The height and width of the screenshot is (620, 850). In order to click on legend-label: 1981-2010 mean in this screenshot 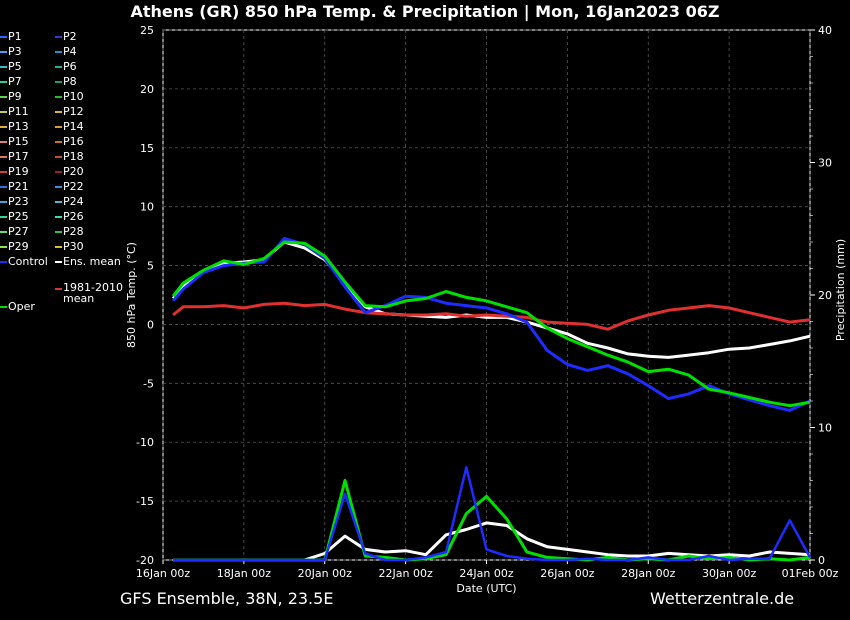, I will do `click(93, 293)`.